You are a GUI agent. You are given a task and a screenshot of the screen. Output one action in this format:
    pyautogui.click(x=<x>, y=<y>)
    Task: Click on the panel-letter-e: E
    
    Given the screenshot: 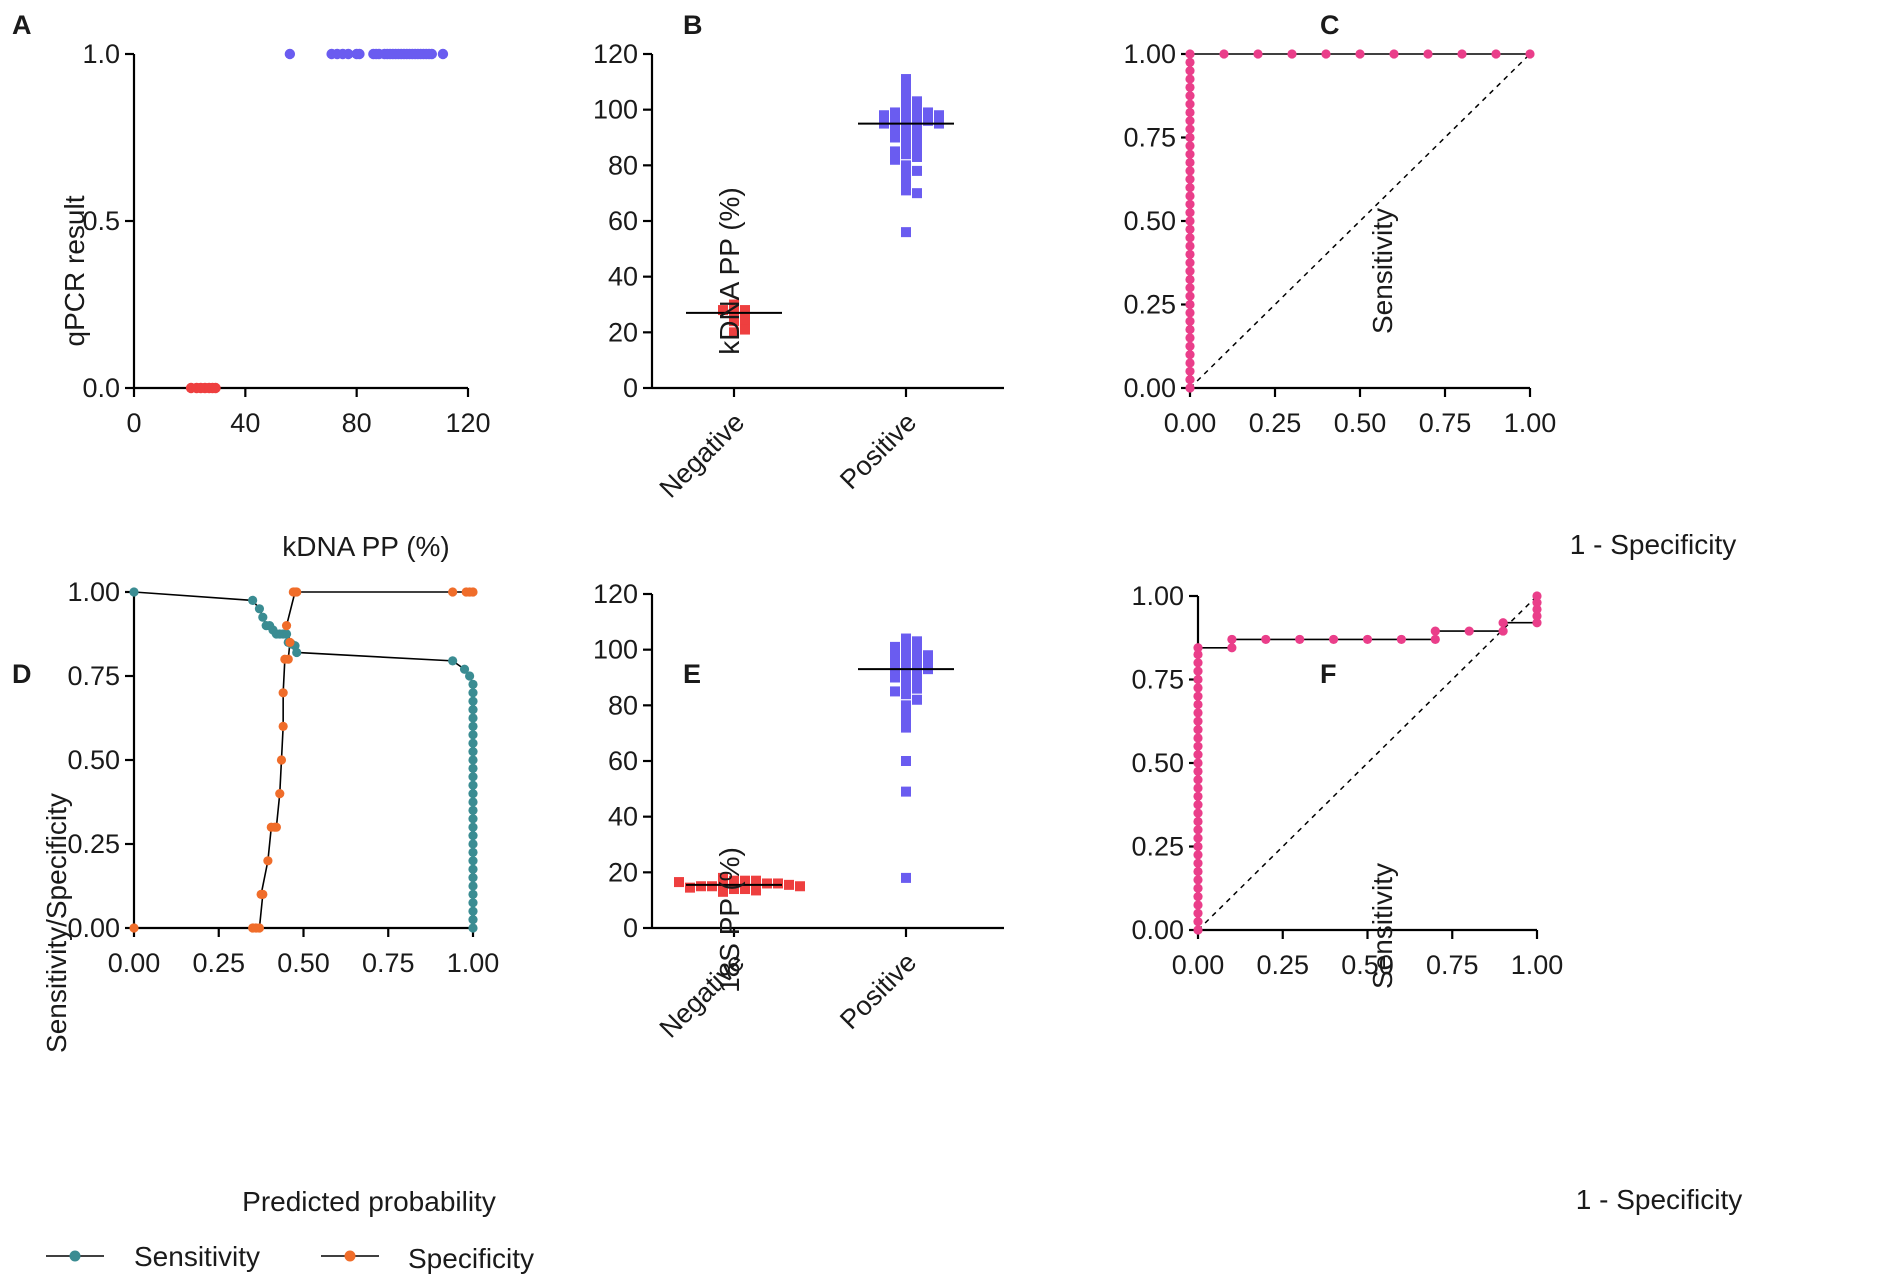 What is the action you would take?
    pyautogui.click(x=692, y=674)
    